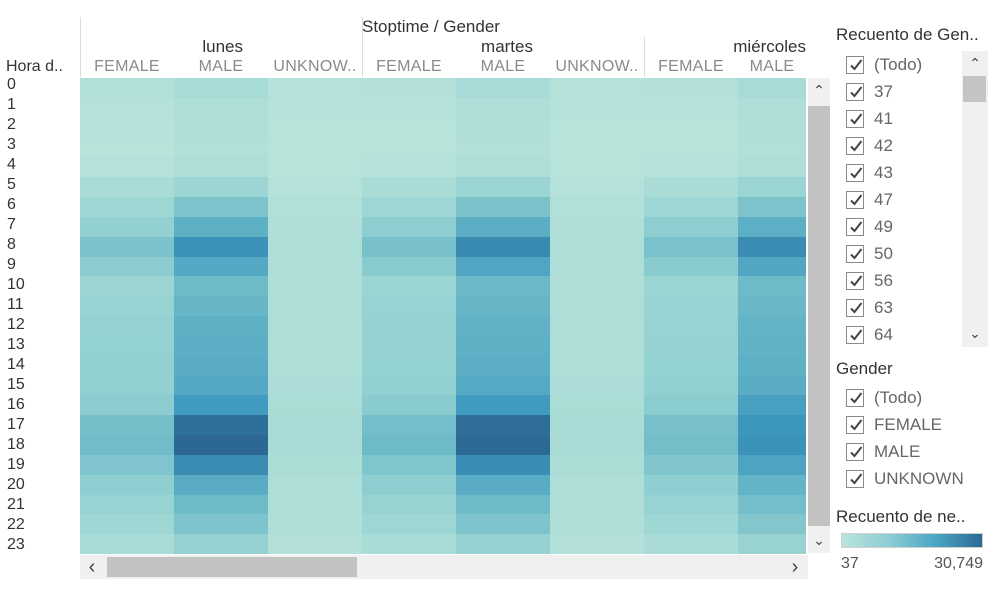 The height and width of the screenshot is (595, 995). What do you see at coordinates (899, 145) in the screenshot?
I see `filter-recuento-gen-item: 42` at bounding box center [899, 145].